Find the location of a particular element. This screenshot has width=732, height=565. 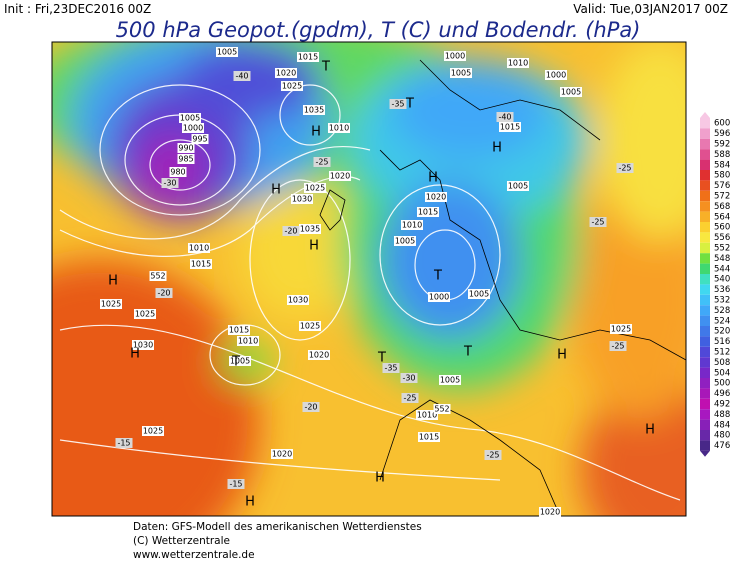

colorbar-label: 524 is located at coordinates (722, 321).